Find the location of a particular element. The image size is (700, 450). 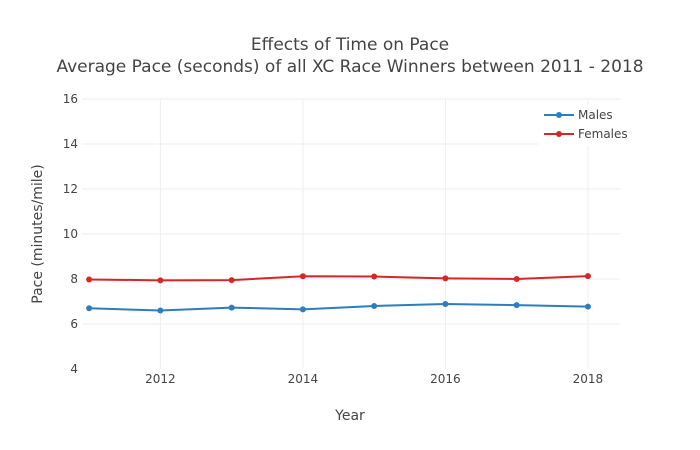

legend: Males Females is located at coordinates (586, 125).